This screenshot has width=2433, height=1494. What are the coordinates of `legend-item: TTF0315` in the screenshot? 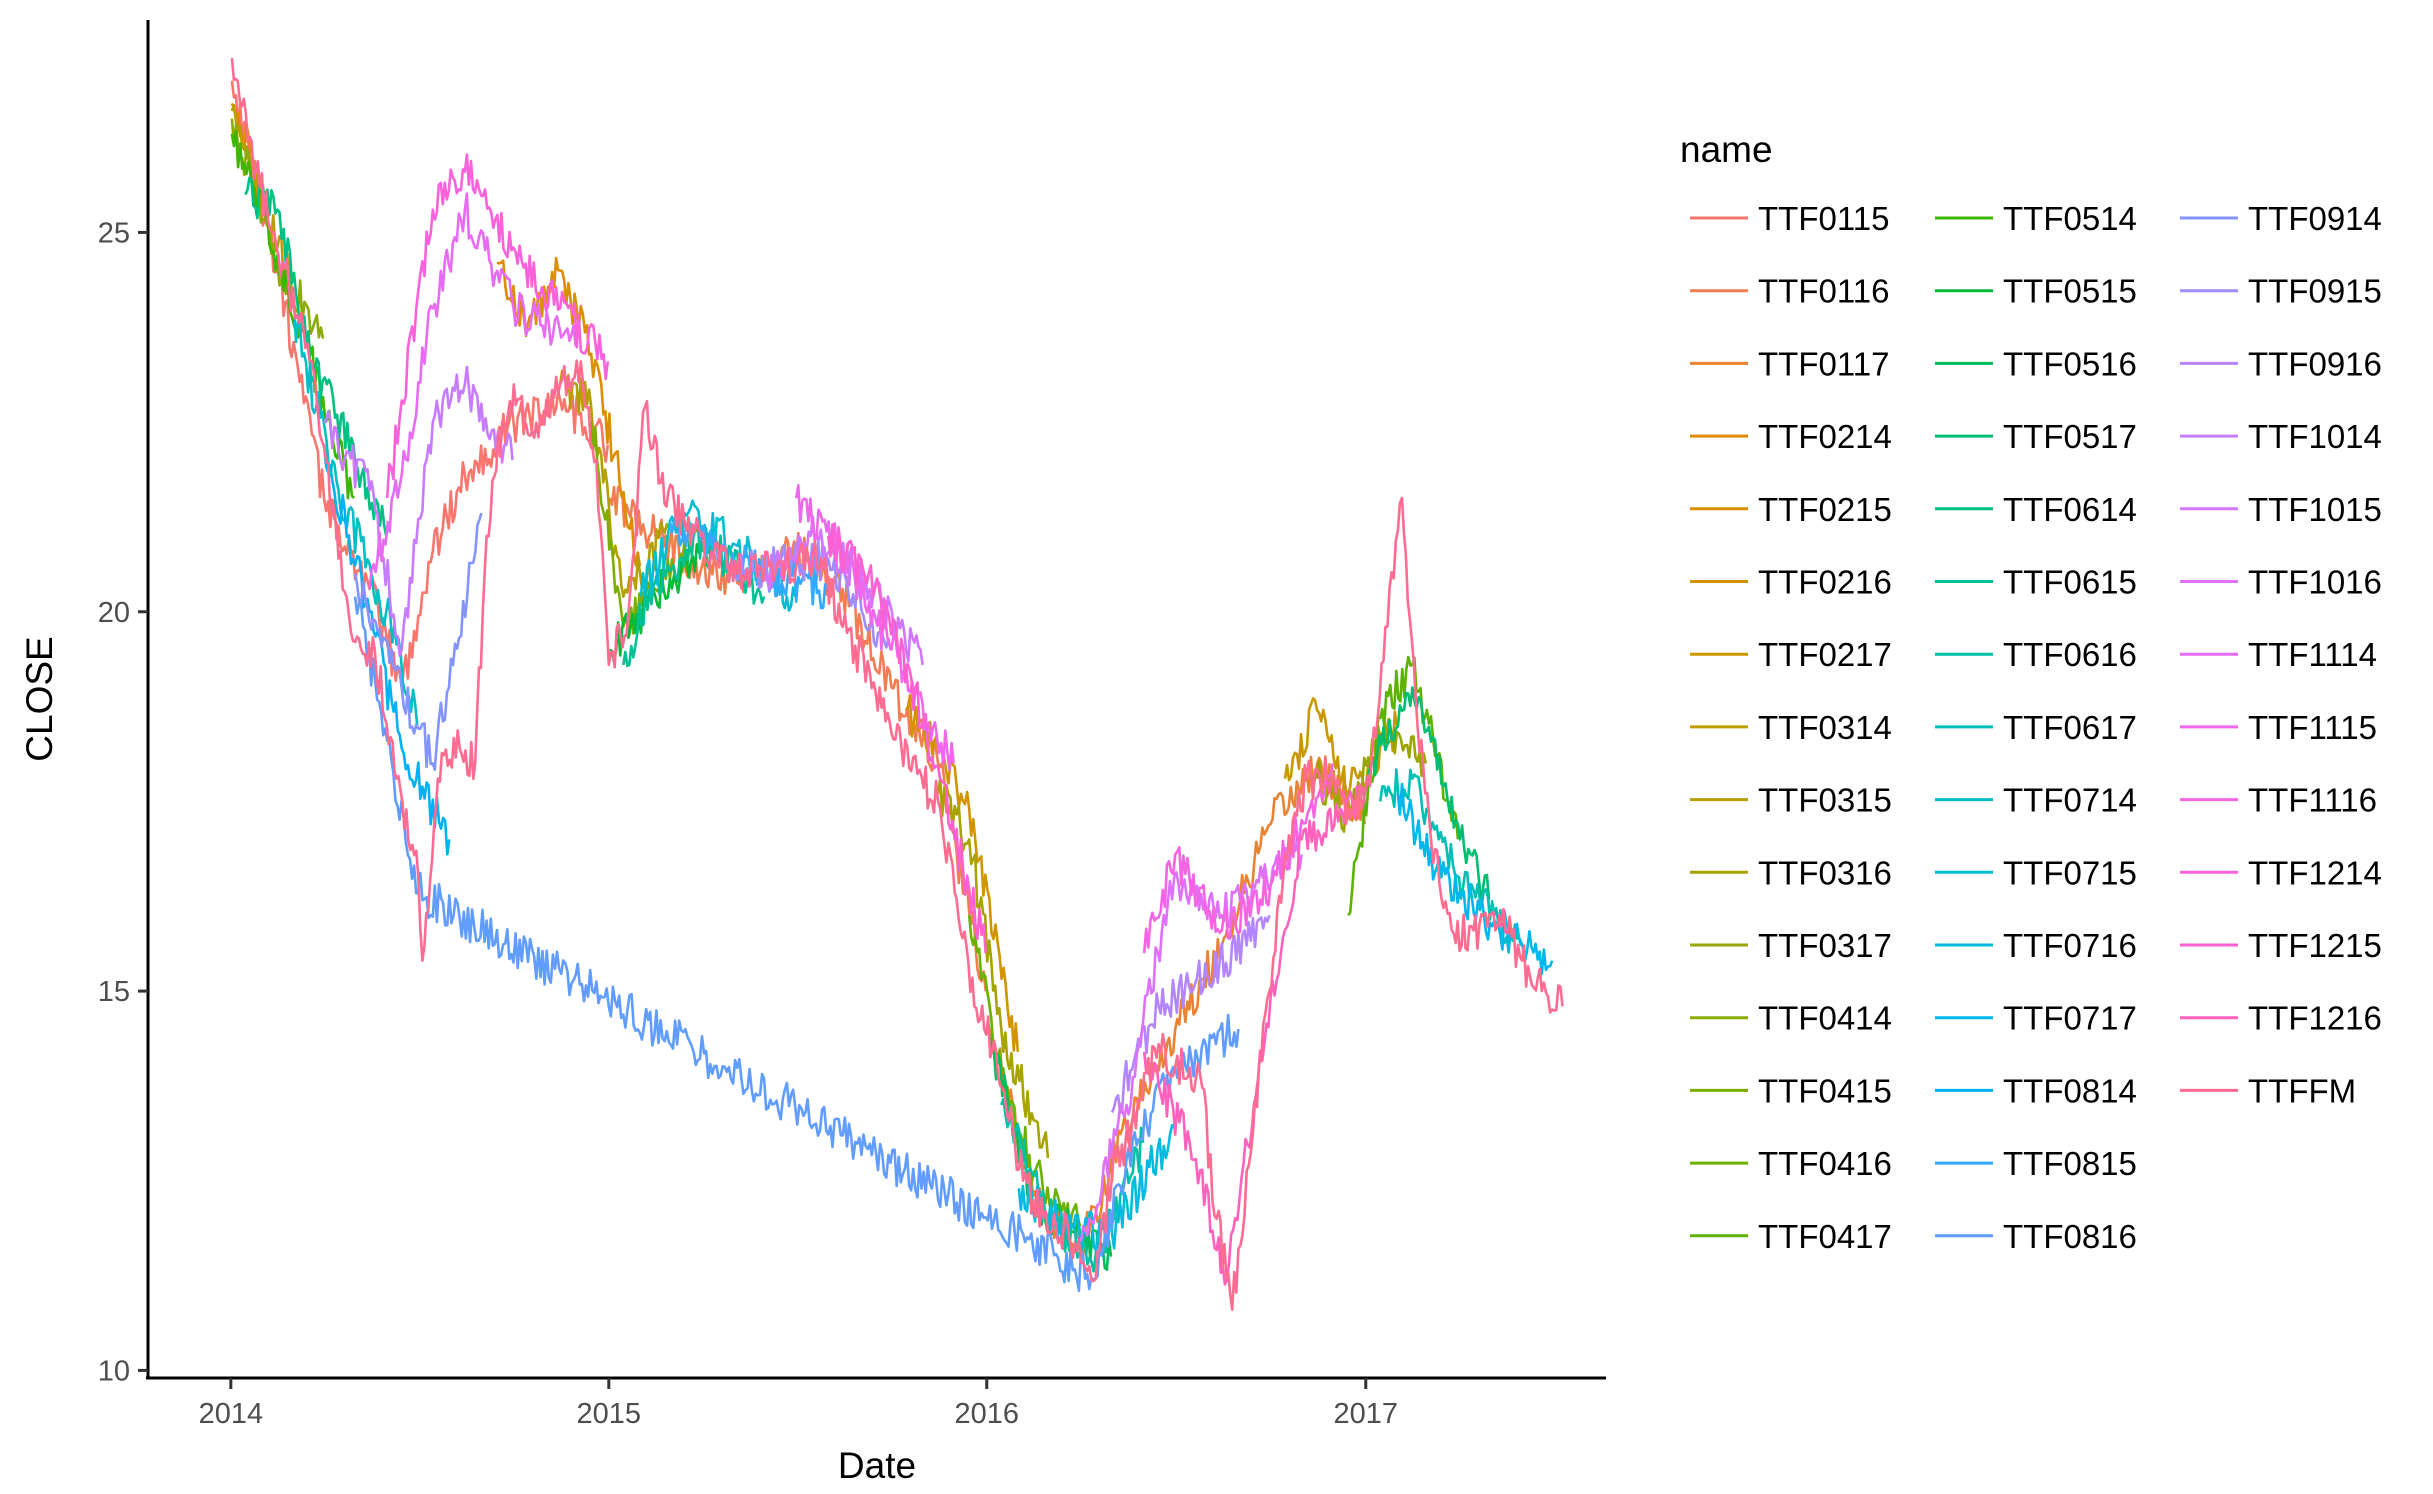 It's located at (1791, 800).